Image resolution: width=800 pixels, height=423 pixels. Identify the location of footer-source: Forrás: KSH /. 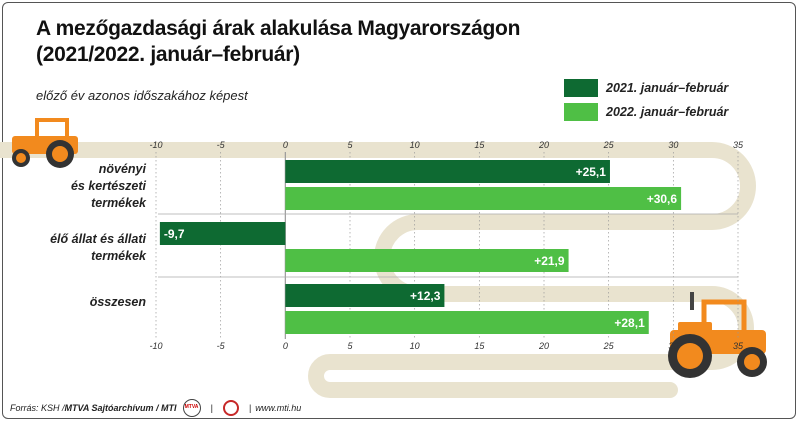
(37, 408).